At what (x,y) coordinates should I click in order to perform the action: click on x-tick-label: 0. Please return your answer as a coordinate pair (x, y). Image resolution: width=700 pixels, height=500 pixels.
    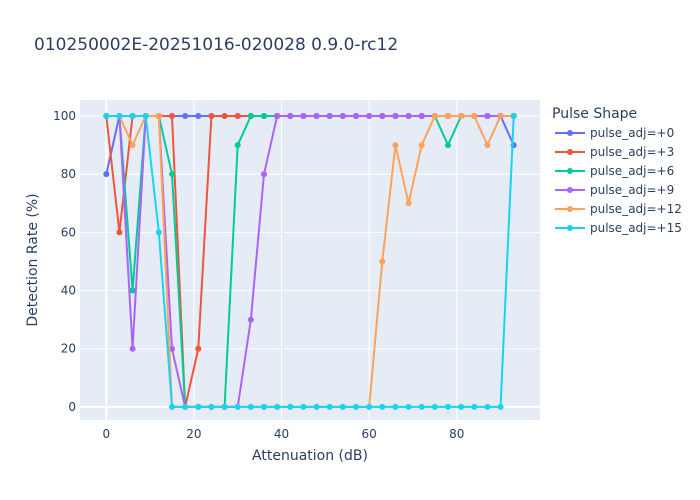
    Looking at the image, I should click on (106, 434).